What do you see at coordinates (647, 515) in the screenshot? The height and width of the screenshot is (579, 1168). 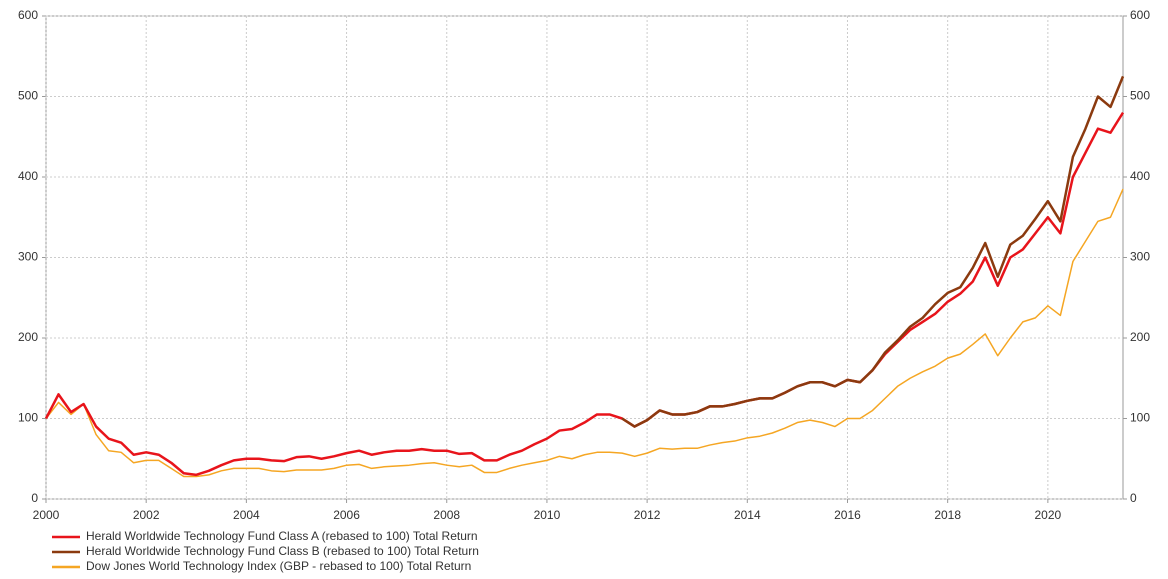 I see `x-tick-label: 2012` at bounding box center [647, 515].